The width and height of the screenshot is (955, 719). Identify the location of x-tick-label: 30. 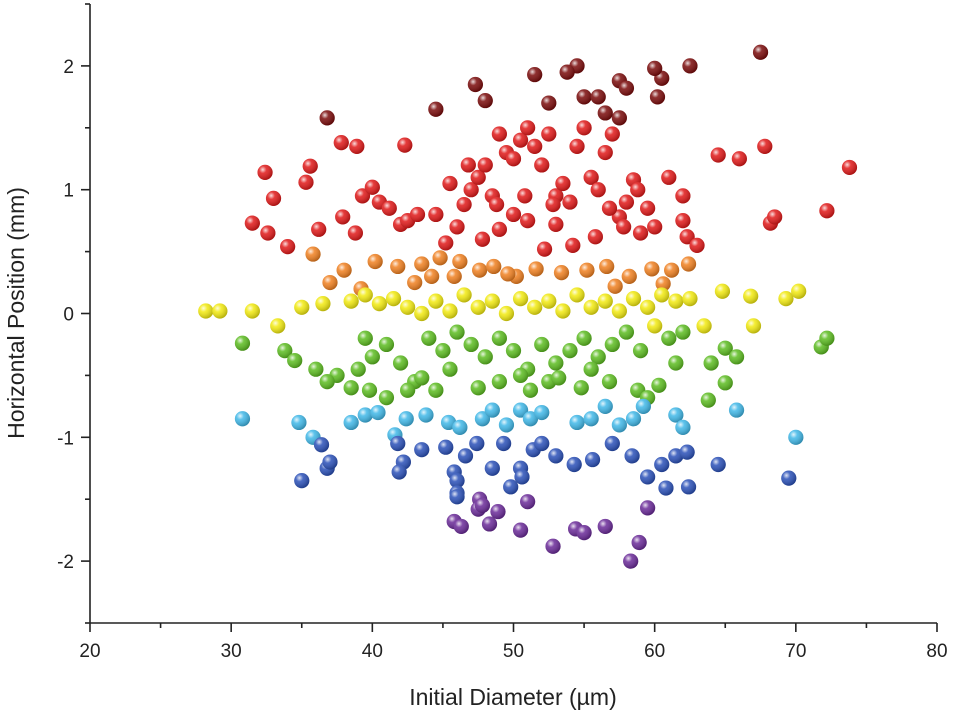
(231, 651).